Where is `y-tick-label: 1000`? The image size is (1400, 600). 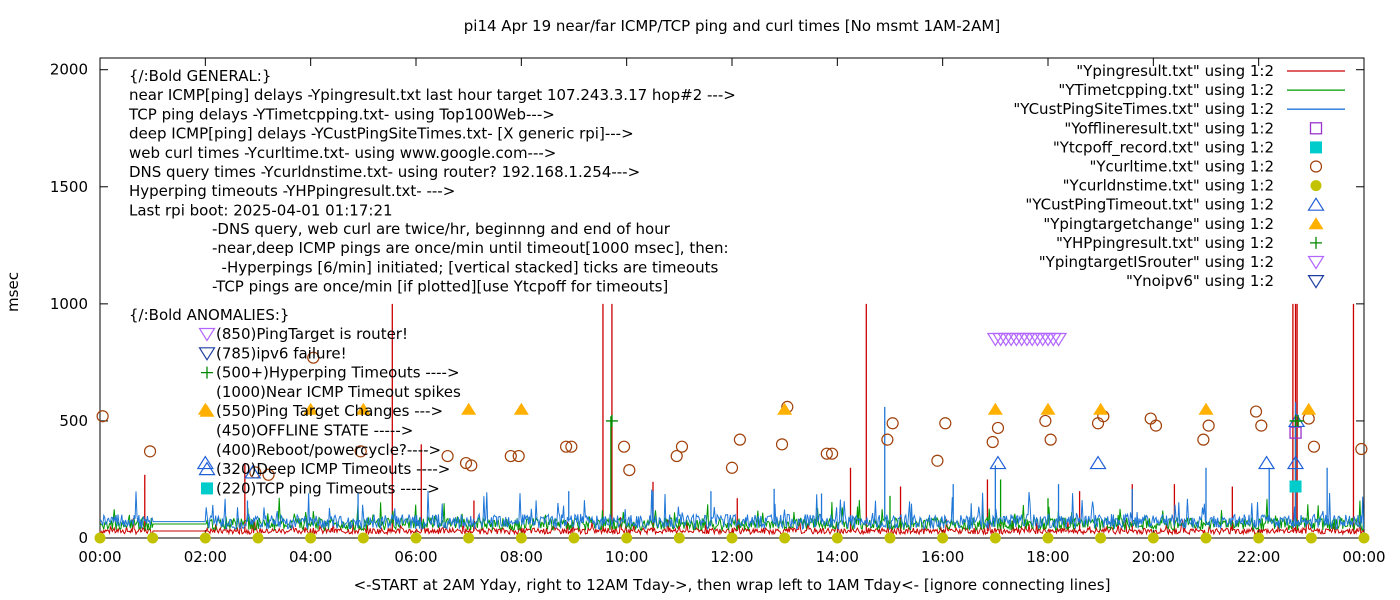 y-tick-label: 1000 is located at coordinates (69, 304).